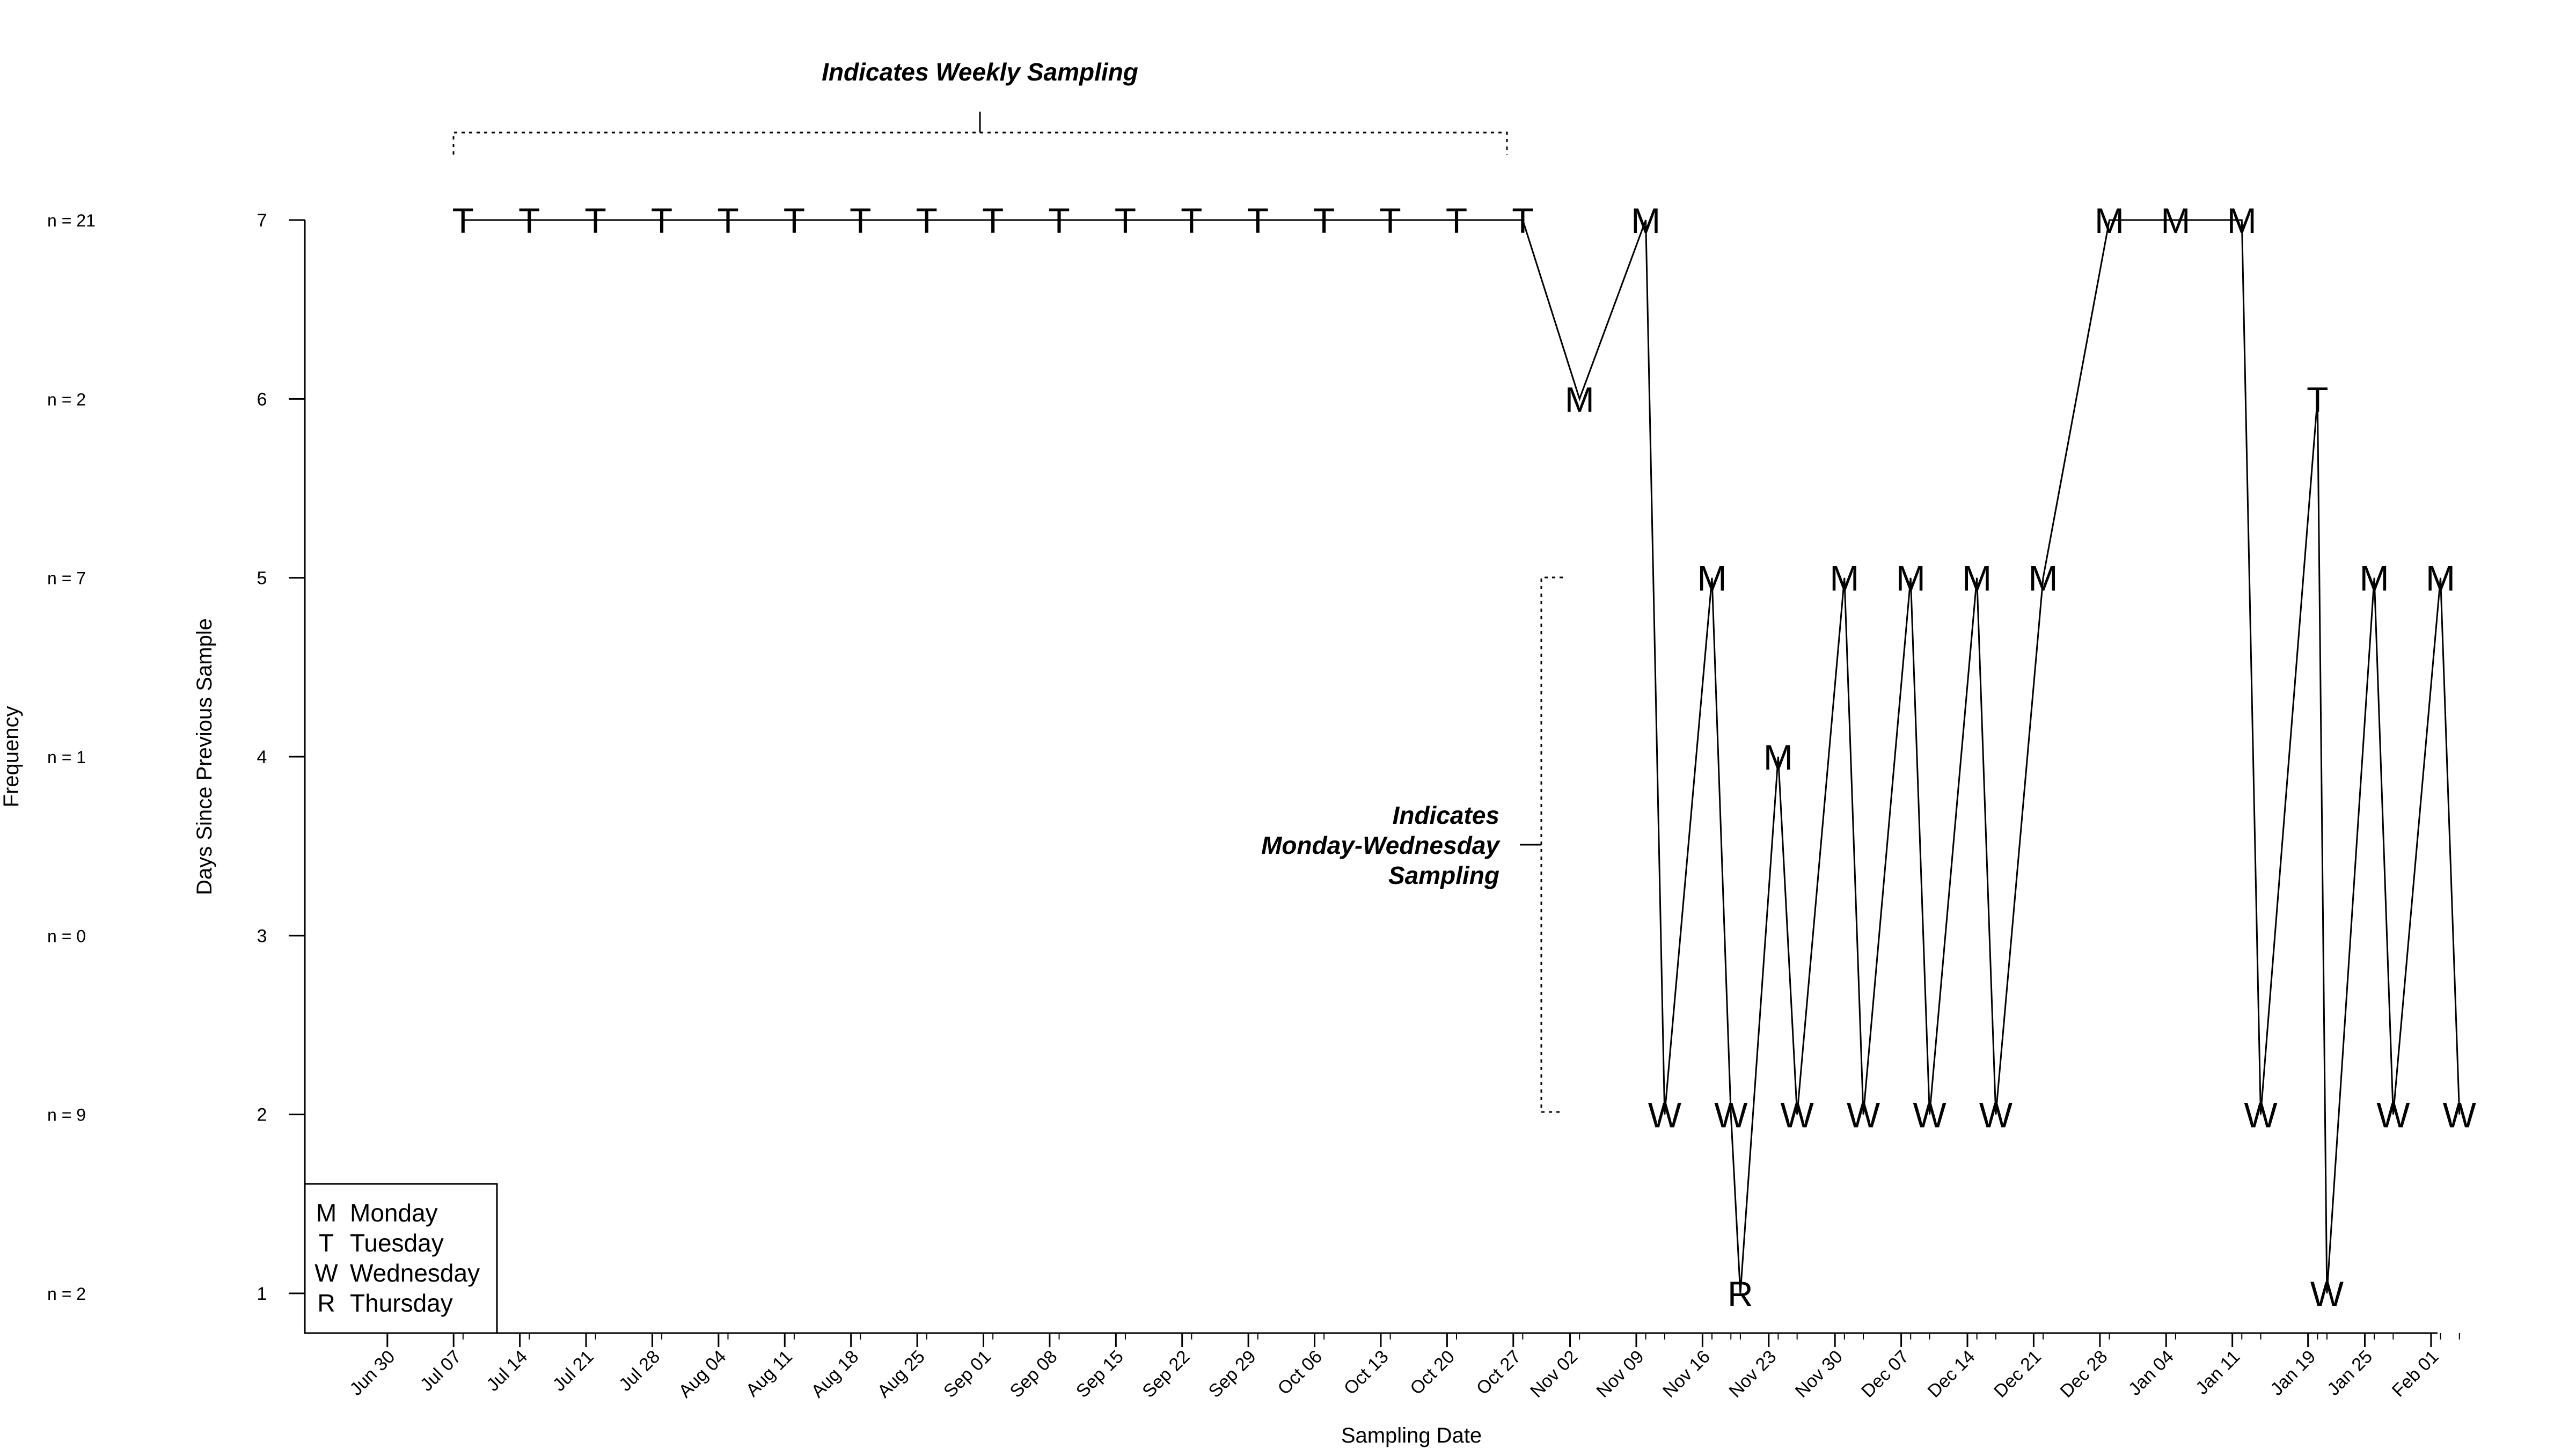 The width and height of the screenshot is (2576, 1449). Describe the element at coordinates (372, 1373) in the screenshot. I see `x-tick-label: Jun 30` at that location.